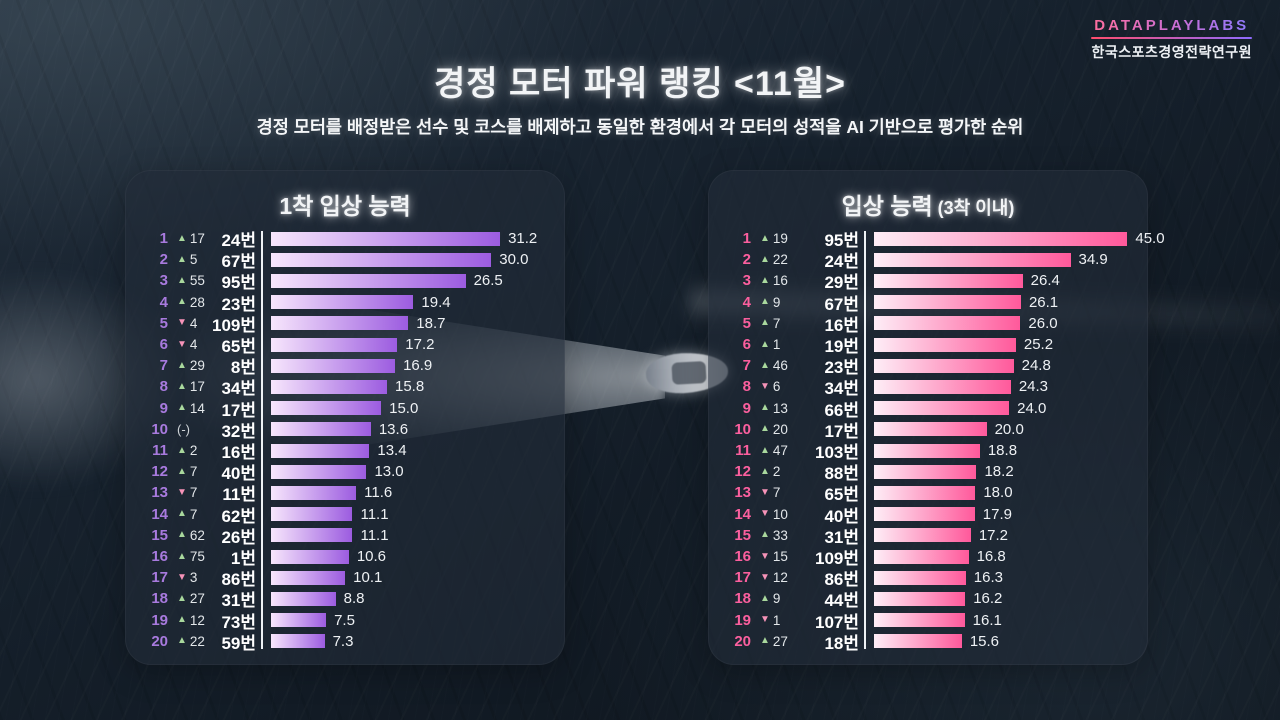  What do you see at coordinates (795, 429) in the screenshot?
I see `row-labels: 10 ▲ 20 17번` at bounding box center [795, 429].